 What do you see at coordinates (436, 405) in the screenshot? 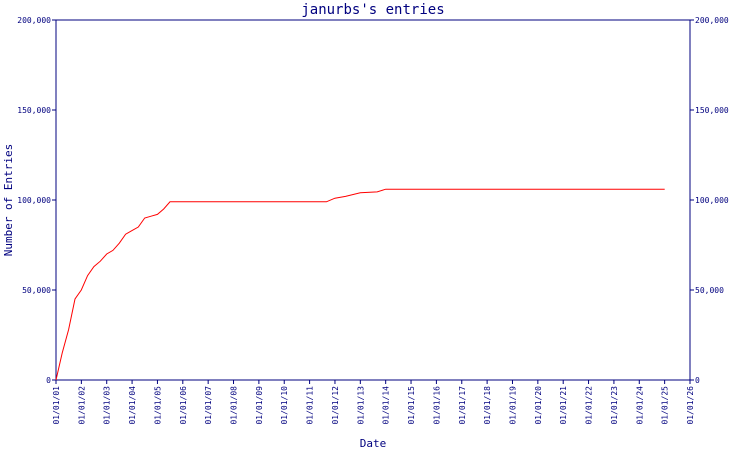
I see `x-tick-label: 01/01/16` at bounding box center [436, 405].